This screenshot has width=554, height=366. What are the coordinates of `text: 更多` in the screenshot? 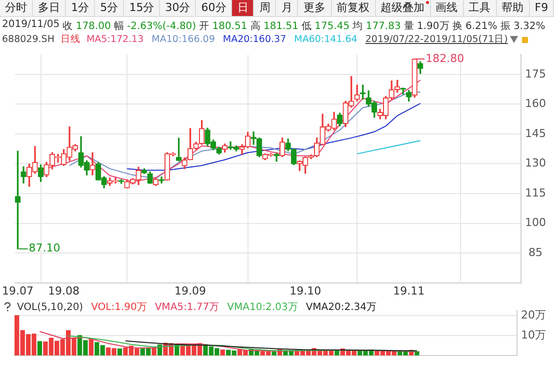 It's located at (314, 7).